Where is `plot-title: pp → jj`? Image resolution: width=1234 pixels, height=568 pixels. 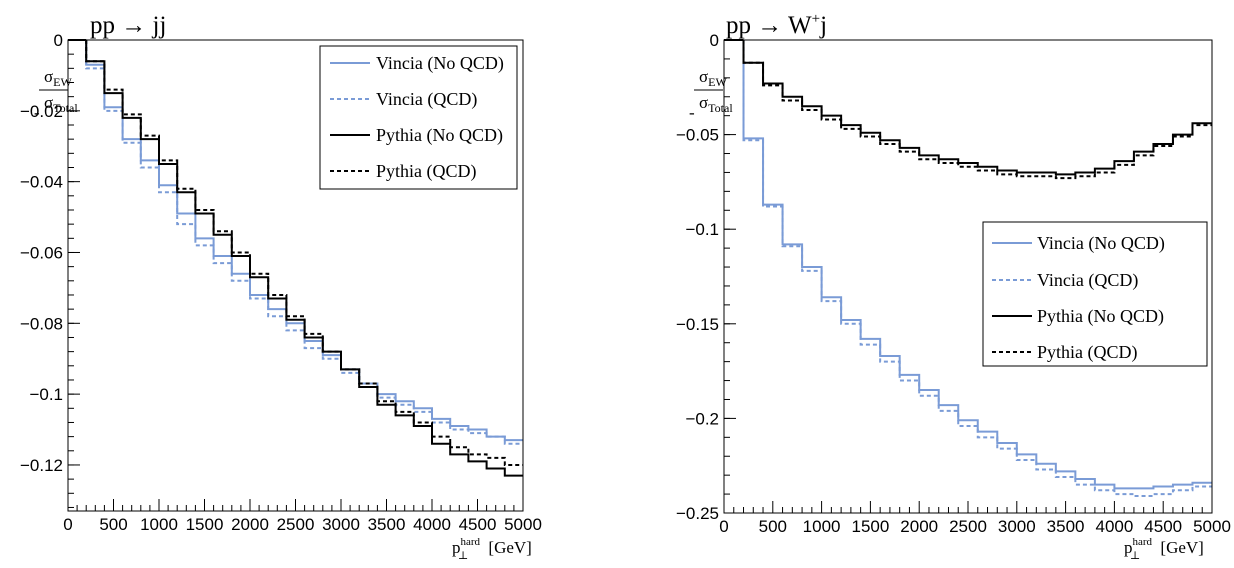
plot-title: pp → jj is located at coordinates (128, 25).